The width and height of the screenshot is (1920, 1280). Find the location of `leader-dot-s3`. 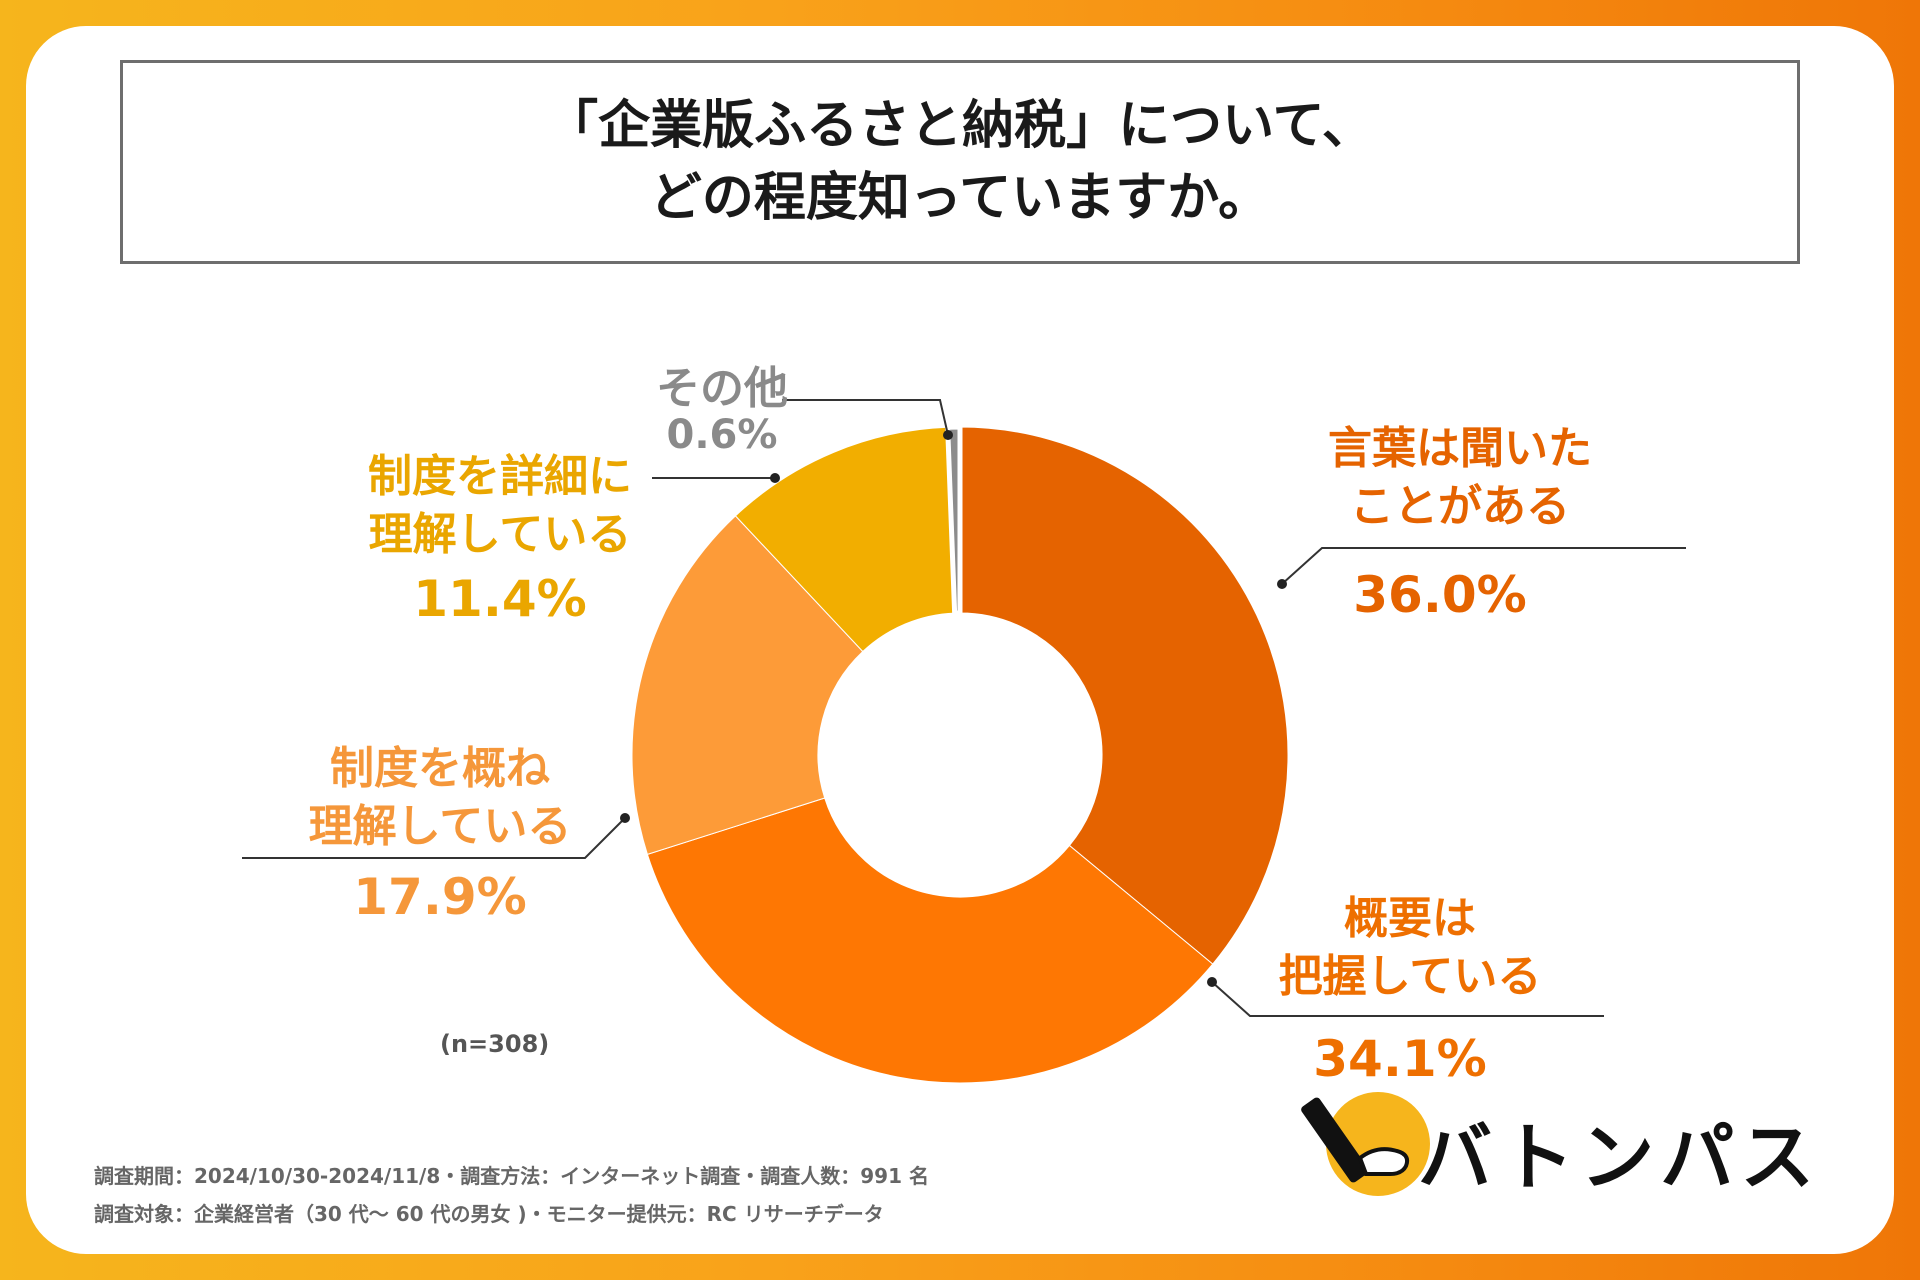

leader-dot-s3 is located at coordinates (775, 478).